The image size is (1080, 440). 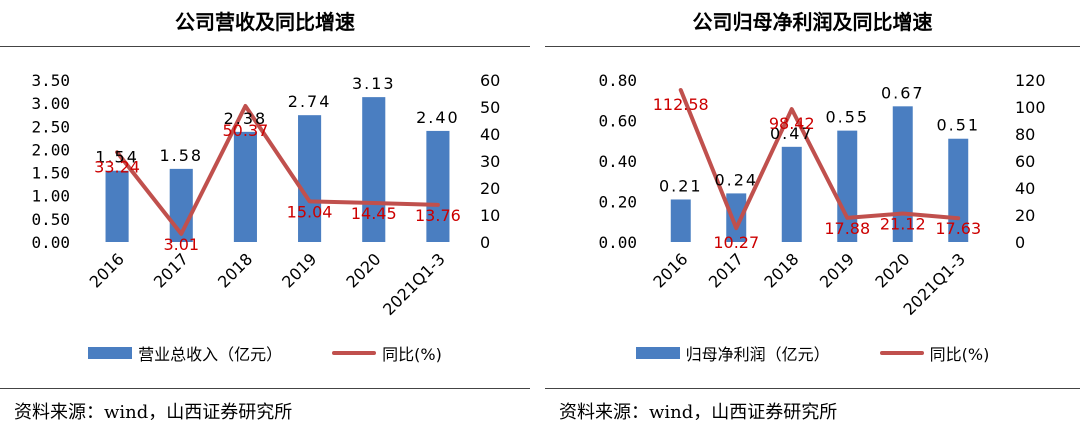 I want to click on growth-value-label: 50.37, so click(x=246, y=130).